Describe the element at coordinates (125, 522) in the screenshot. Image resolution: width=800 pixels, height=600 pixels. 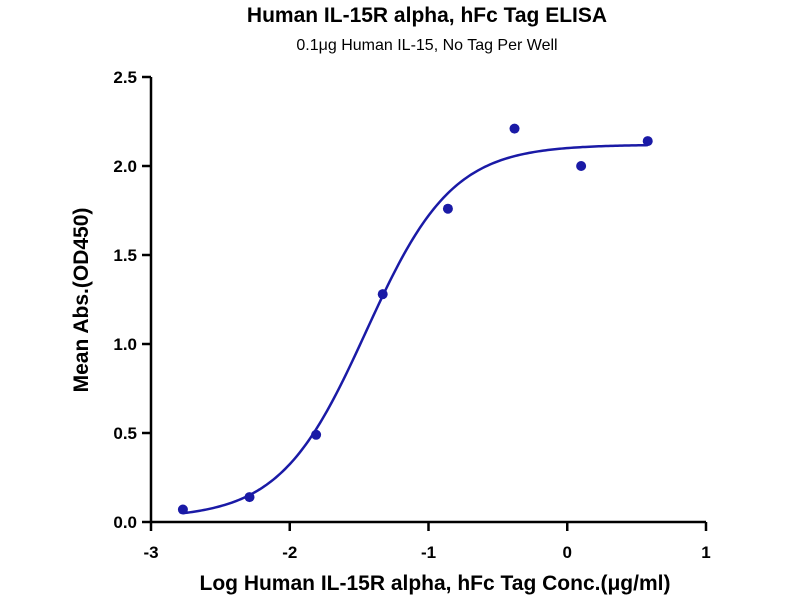
I see `y-tick-label: 0.0` at that location.